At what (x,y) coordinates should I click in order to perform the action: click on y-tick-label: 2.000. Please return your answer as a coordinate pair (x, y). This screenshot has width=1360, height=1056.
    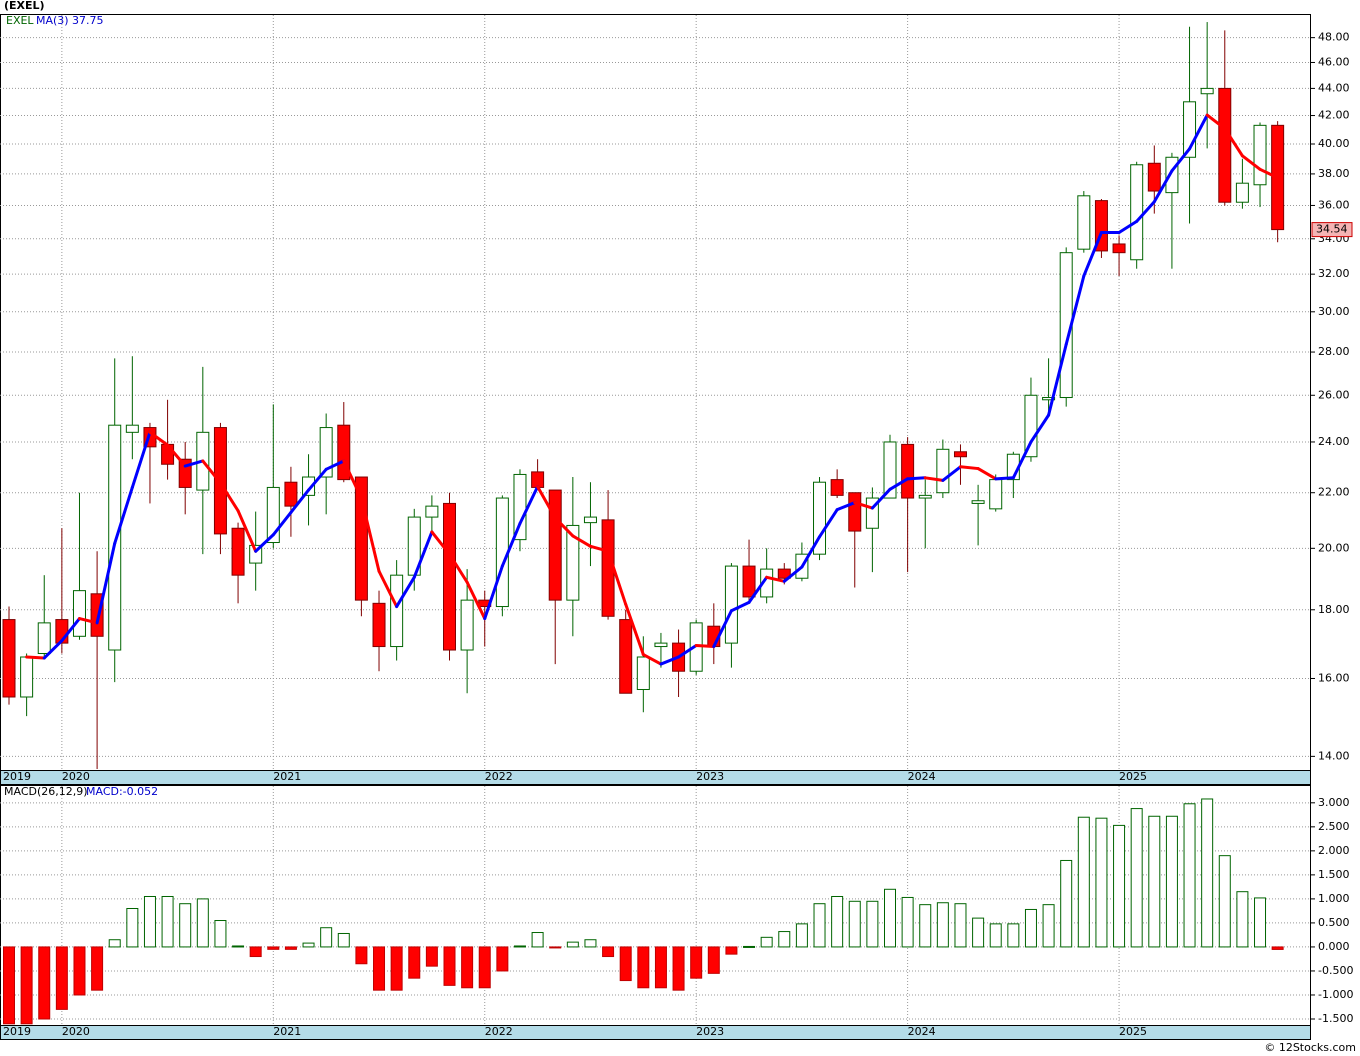
    Looking at the image, I should click on (1334, 850).